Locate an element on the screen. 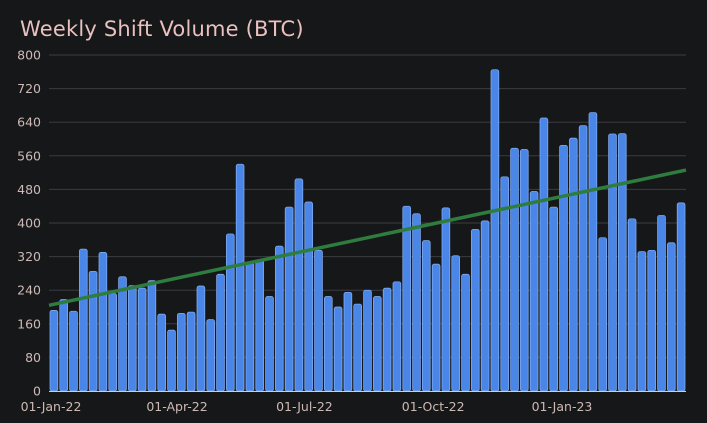 The height and width of the screenshot is (423, 707). y-tick-label: 0 is located at coordinates (37, 391).